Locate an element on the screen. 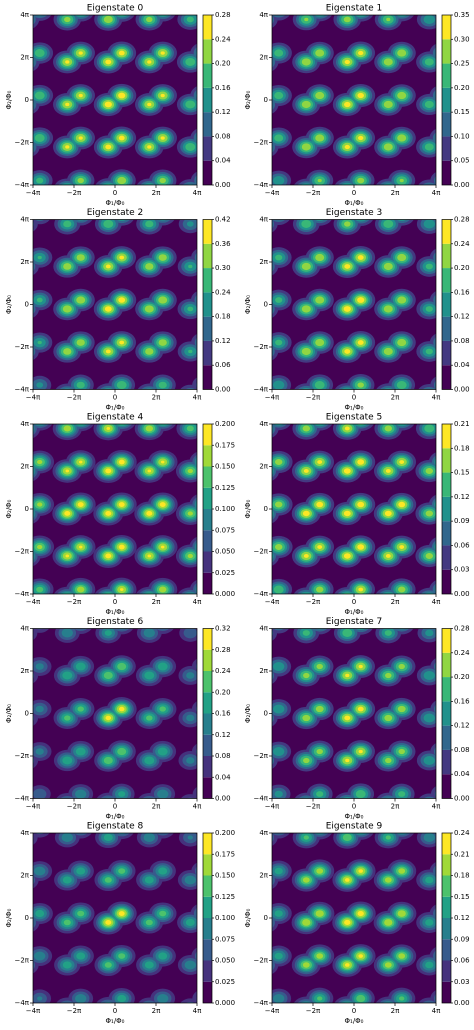 This screenshot has width=474, height=1030. y-tick-label: 4π is located at coordinates (263, 15).